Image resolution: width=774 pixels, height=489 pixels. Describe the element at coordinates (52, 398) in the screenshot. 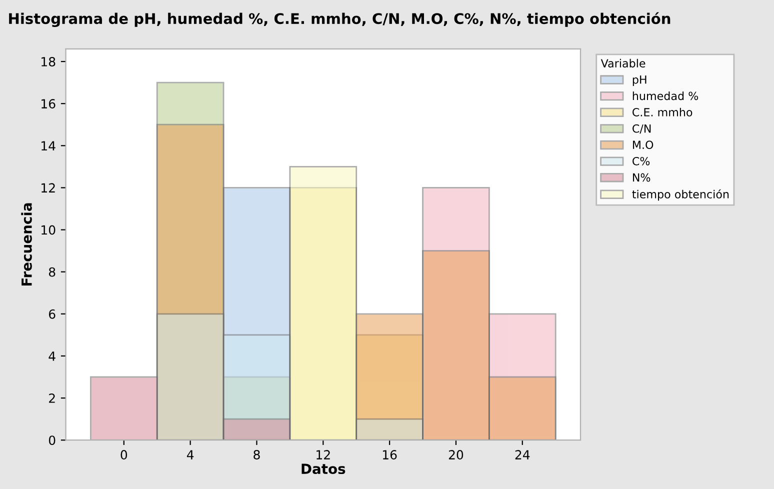

I see `y-tick-label: 2` at that location.